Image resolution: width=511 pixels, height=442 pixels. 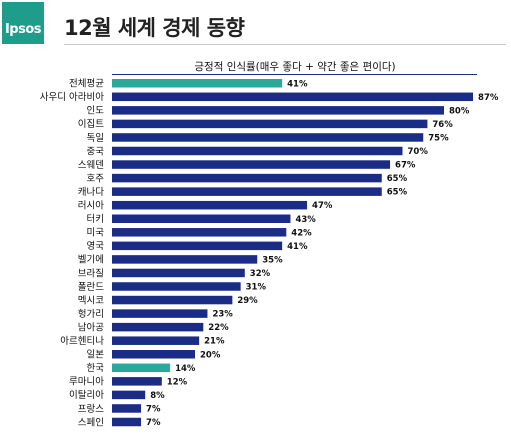 What do you see at coordinates (297, 247) in the screenshot?
I see `value-label-cat-12: 41%` at bounding box center [297, 247].